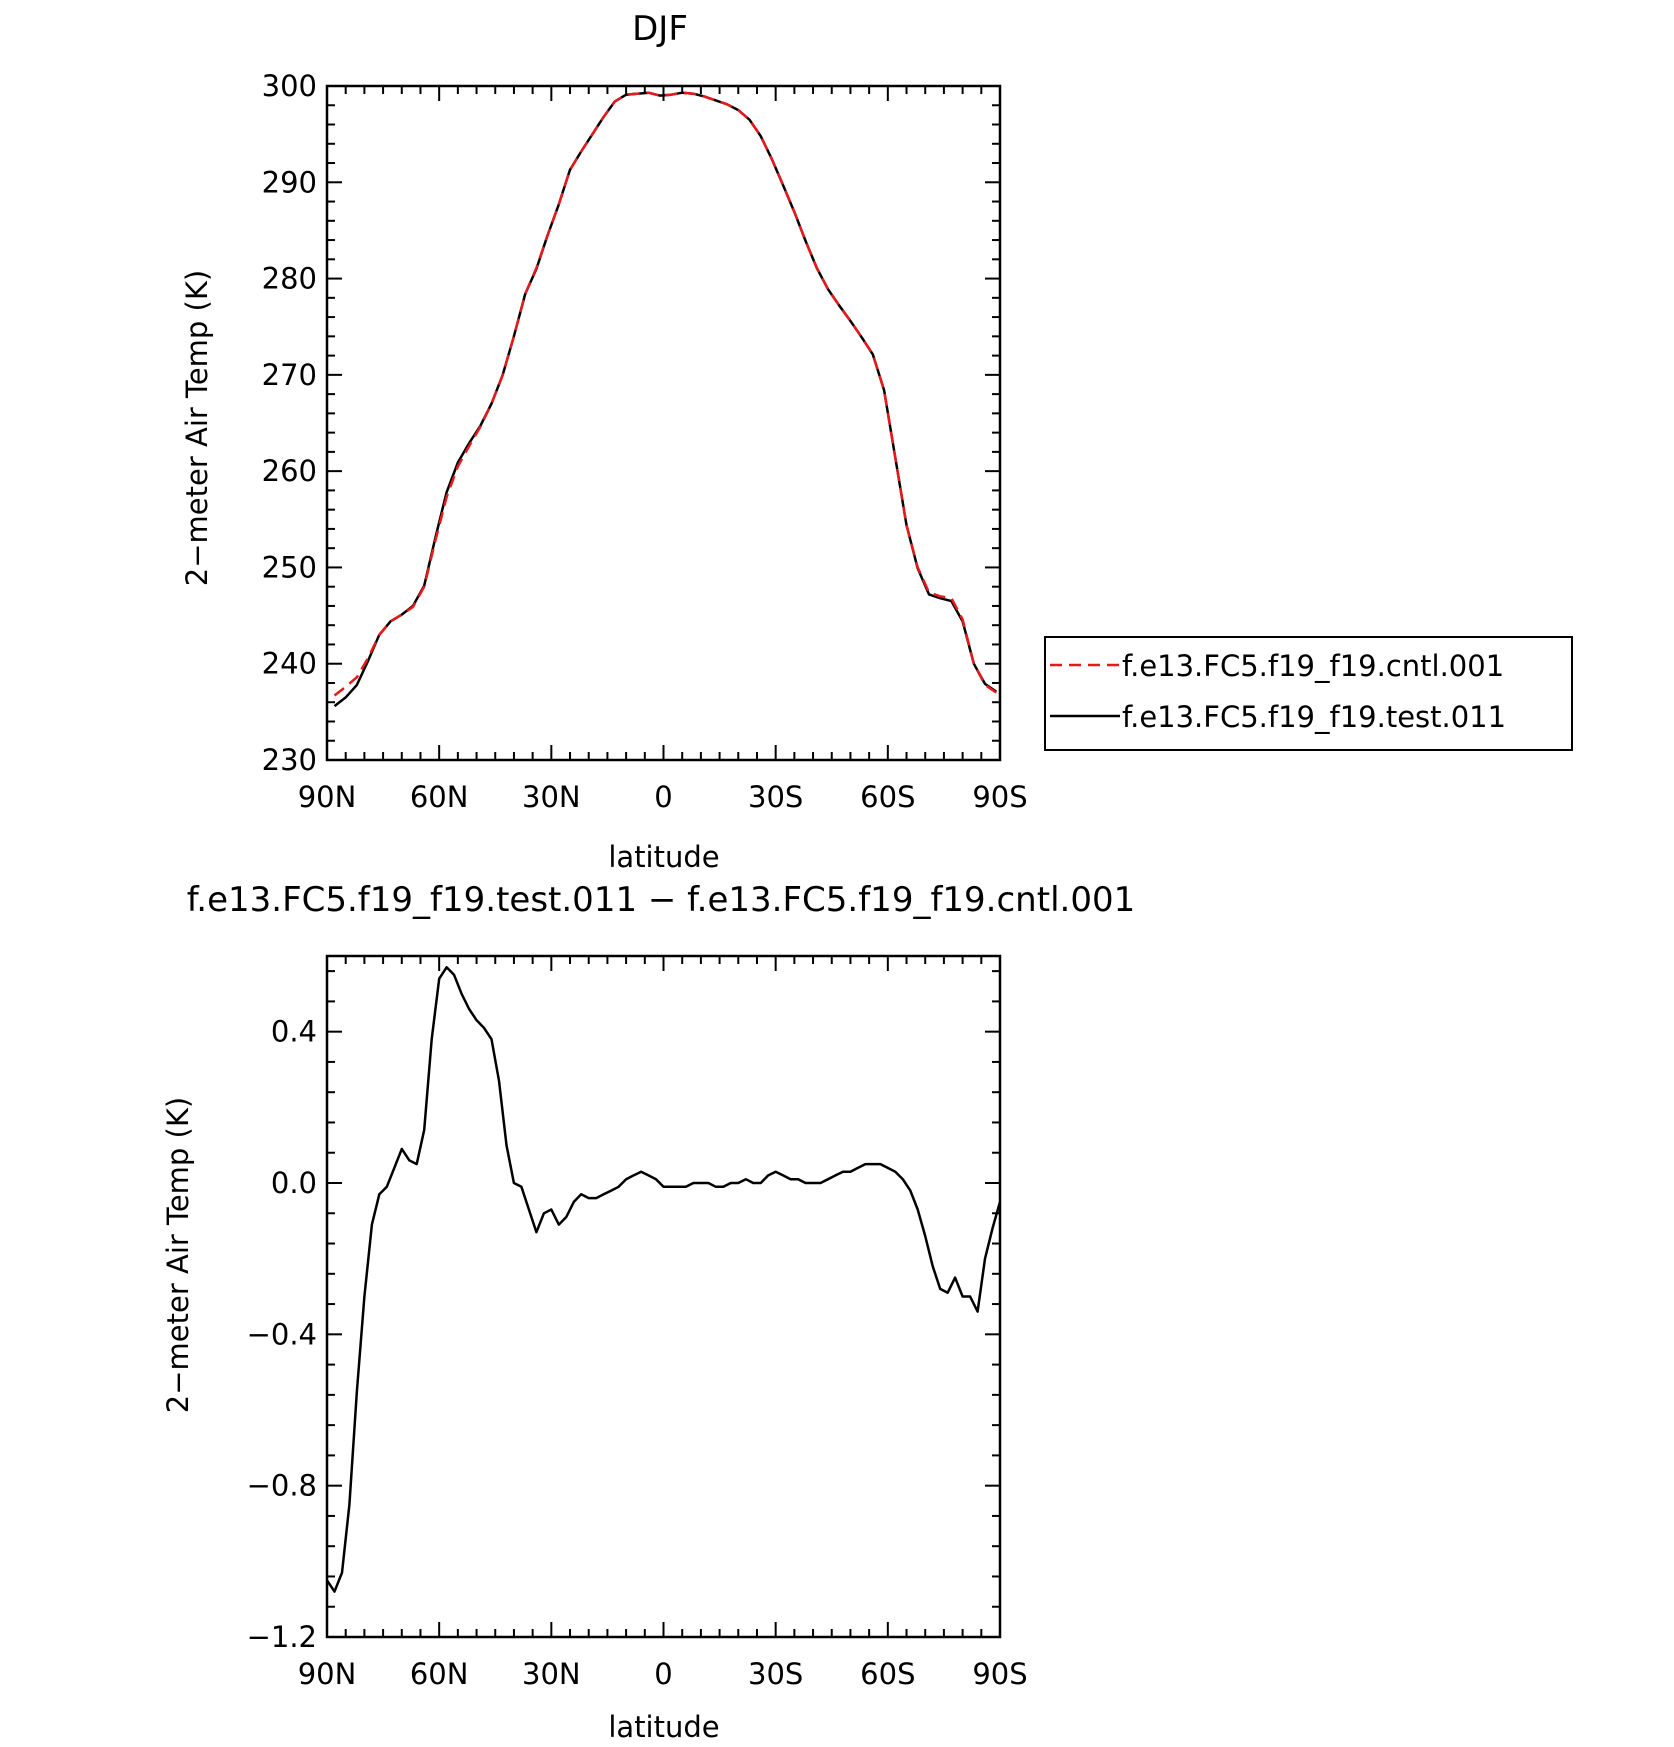 Image resolution: width=1674 pixels, height=1747 pixels. What do you see at coordinates (289, 664) in the screenshot?
I see `y-tick-label: 240` at bounding box center [289, 664].